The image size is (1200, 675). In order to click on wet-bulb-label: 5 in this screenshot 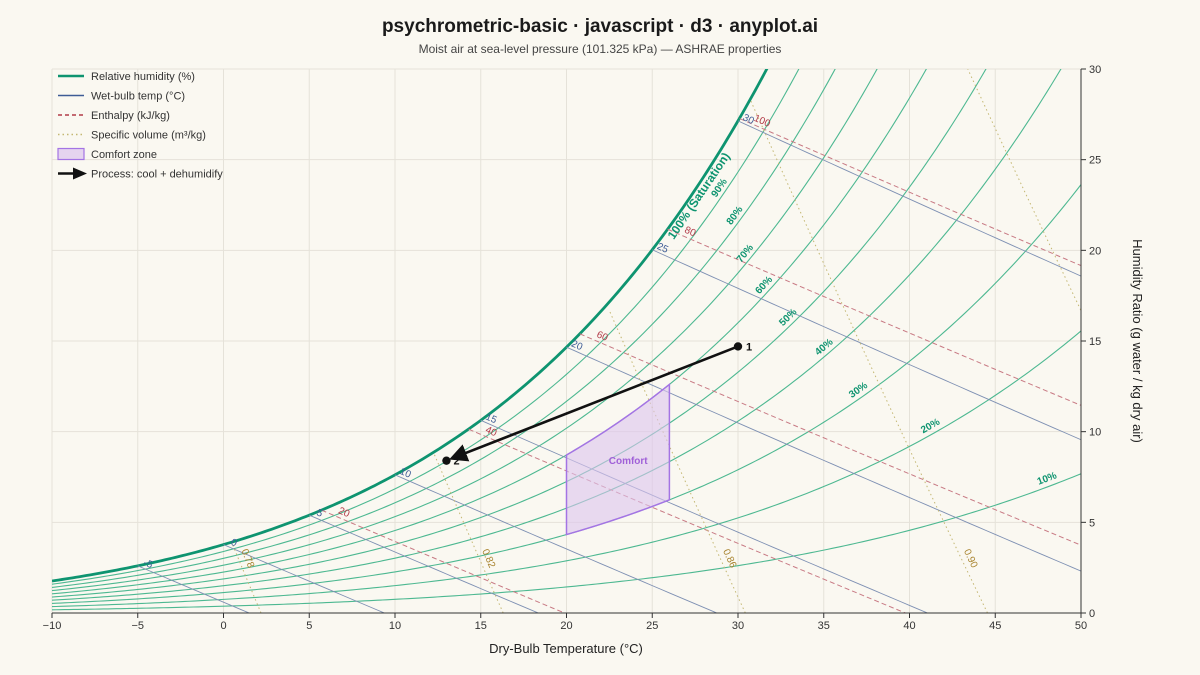, I will do `click(320, 514)`.